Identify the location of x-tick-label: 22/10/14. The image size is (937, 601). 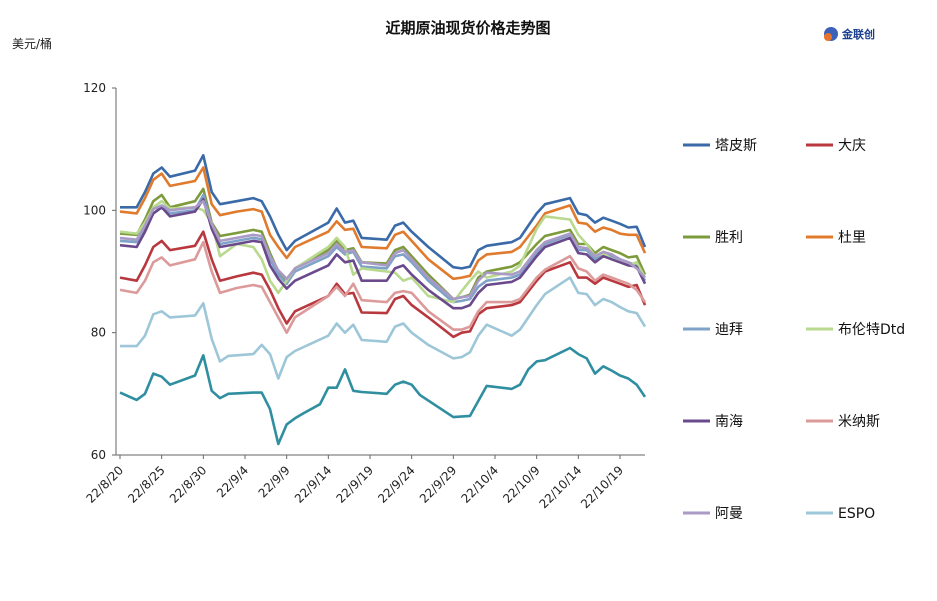
(560, 487).